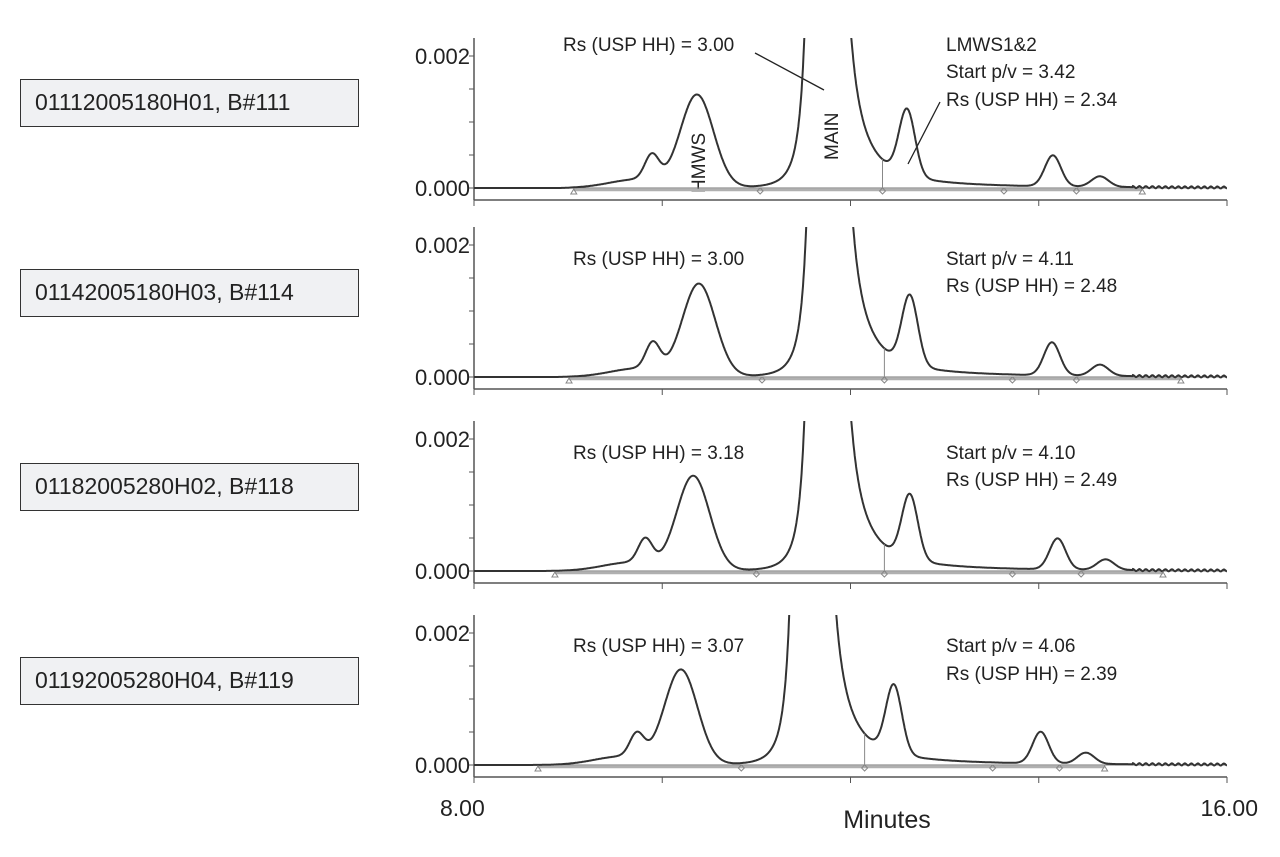 This screenshot has width=1280, height=857. What do you see at coordinates (189, 293) in the screenshot?
I see `sample-label-2: 01142005180H03, B#114` at bounding box center [189, 293].